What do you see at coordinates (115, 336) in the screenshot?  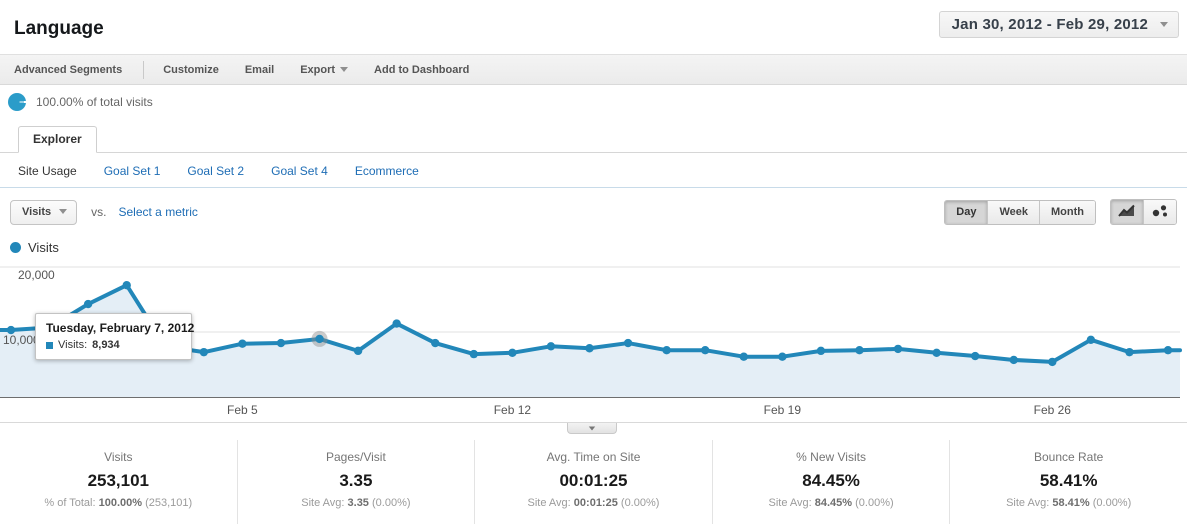 I see `chart-tooltip: Tuesday, February 7, 2012 Visits: 8,934` at bounding box center [115, 336].